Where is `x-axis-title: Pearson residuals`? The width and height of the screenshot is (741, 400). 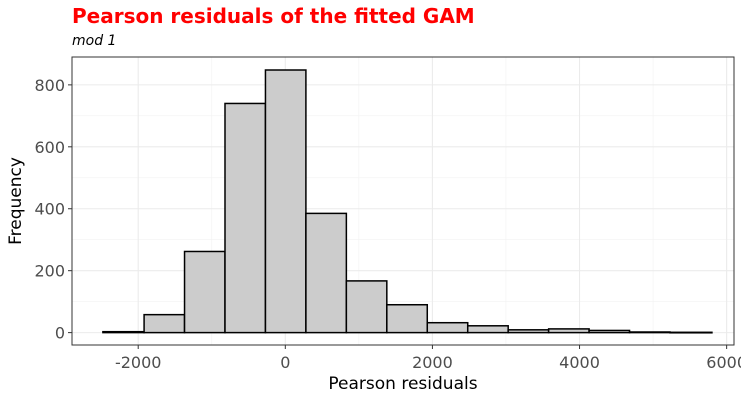 x-axis-title: Pearson residuals is located at coordinates (402, 384).